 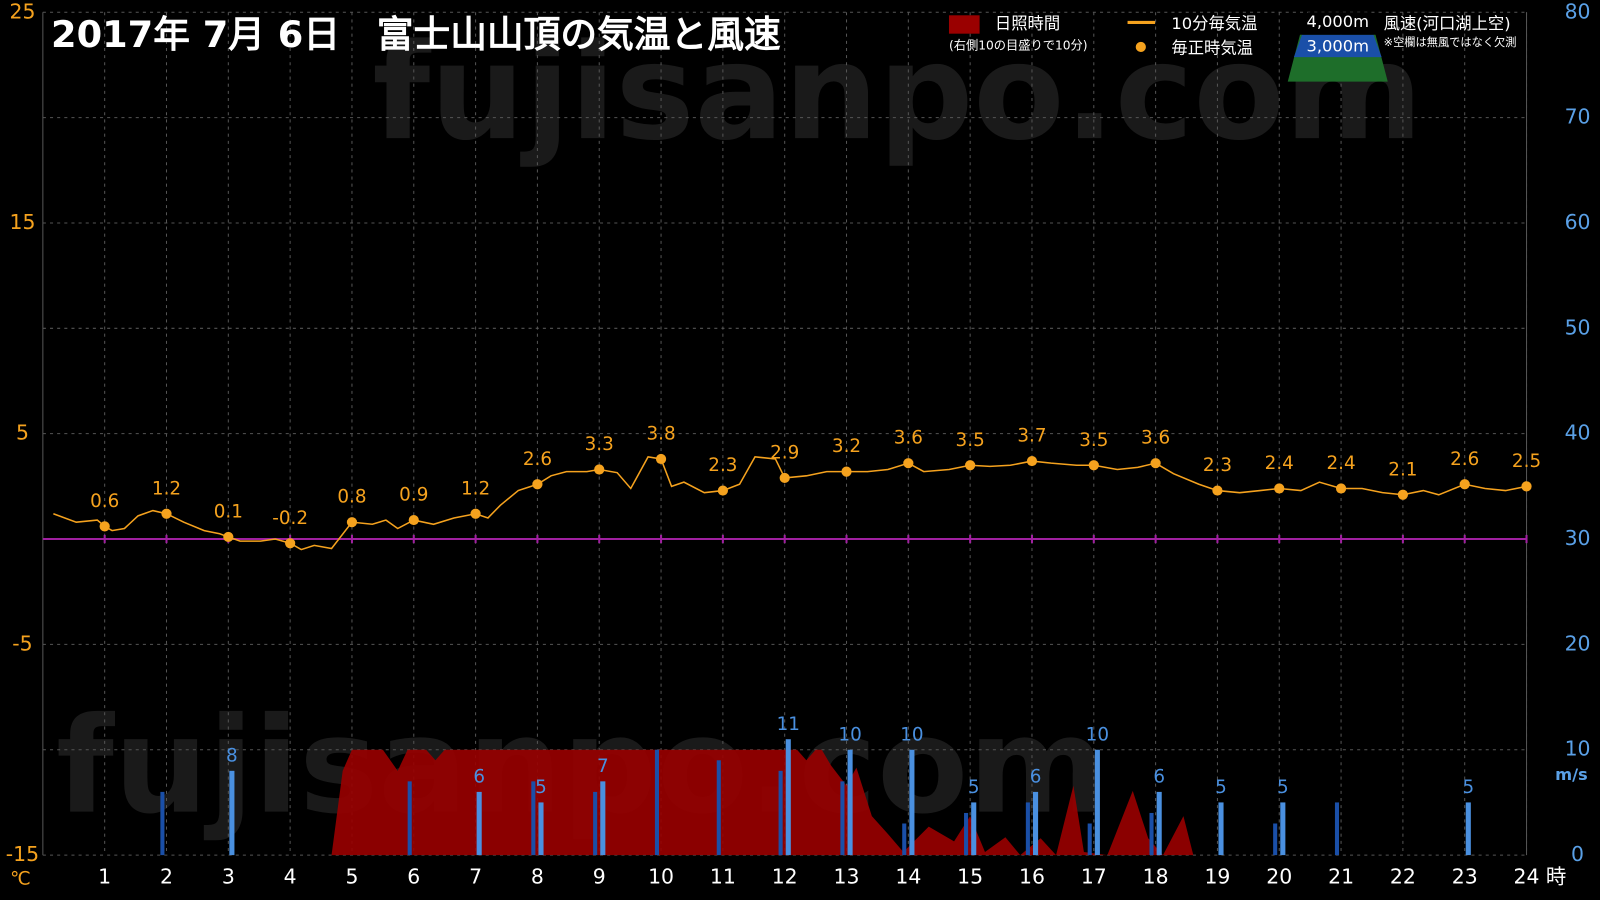 What do you see at coordinates (1578, 433) in the screenshot?
I see `y2-tick-label: 40` at bounding box center [1578, 433].